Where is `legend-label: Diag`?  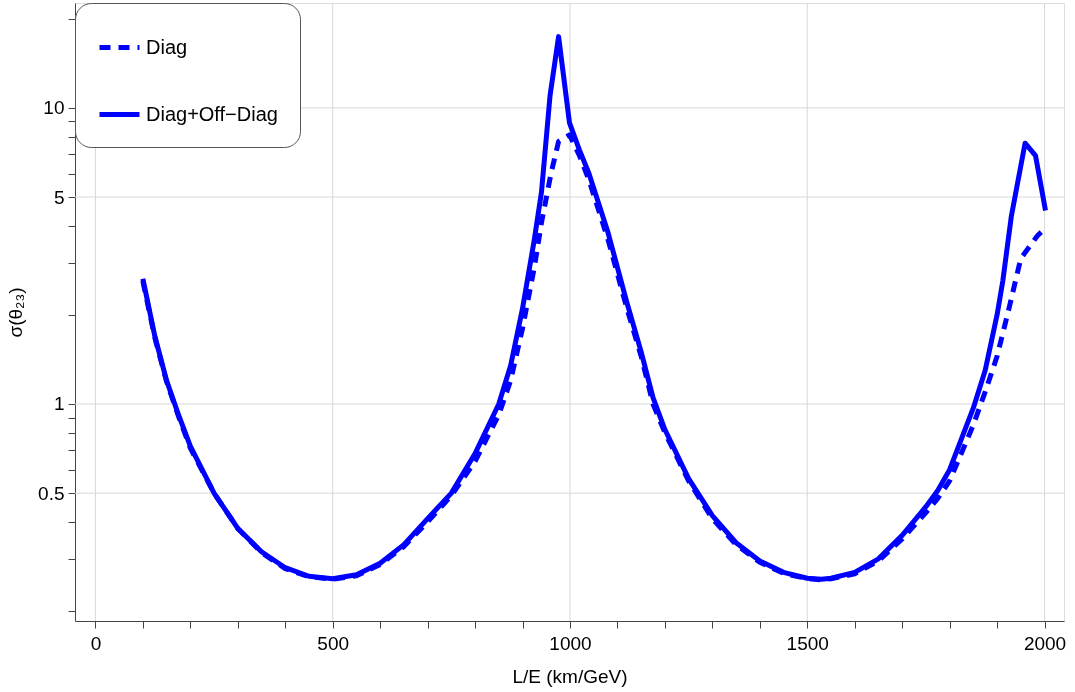
legend-label: Diag is located at coordinates (167, 46).